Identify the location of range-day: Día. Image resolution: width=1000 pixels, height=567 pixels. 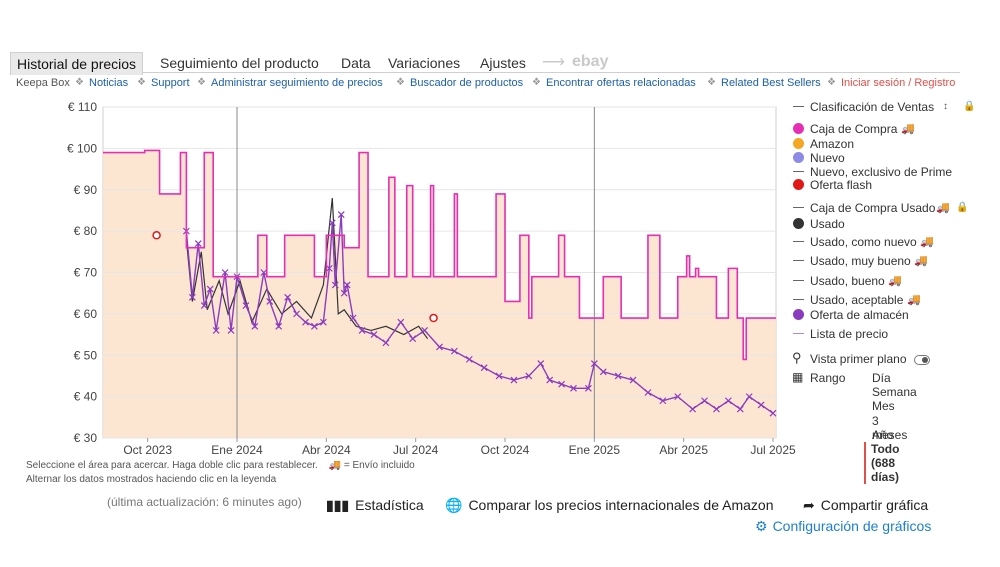
(881, 378).